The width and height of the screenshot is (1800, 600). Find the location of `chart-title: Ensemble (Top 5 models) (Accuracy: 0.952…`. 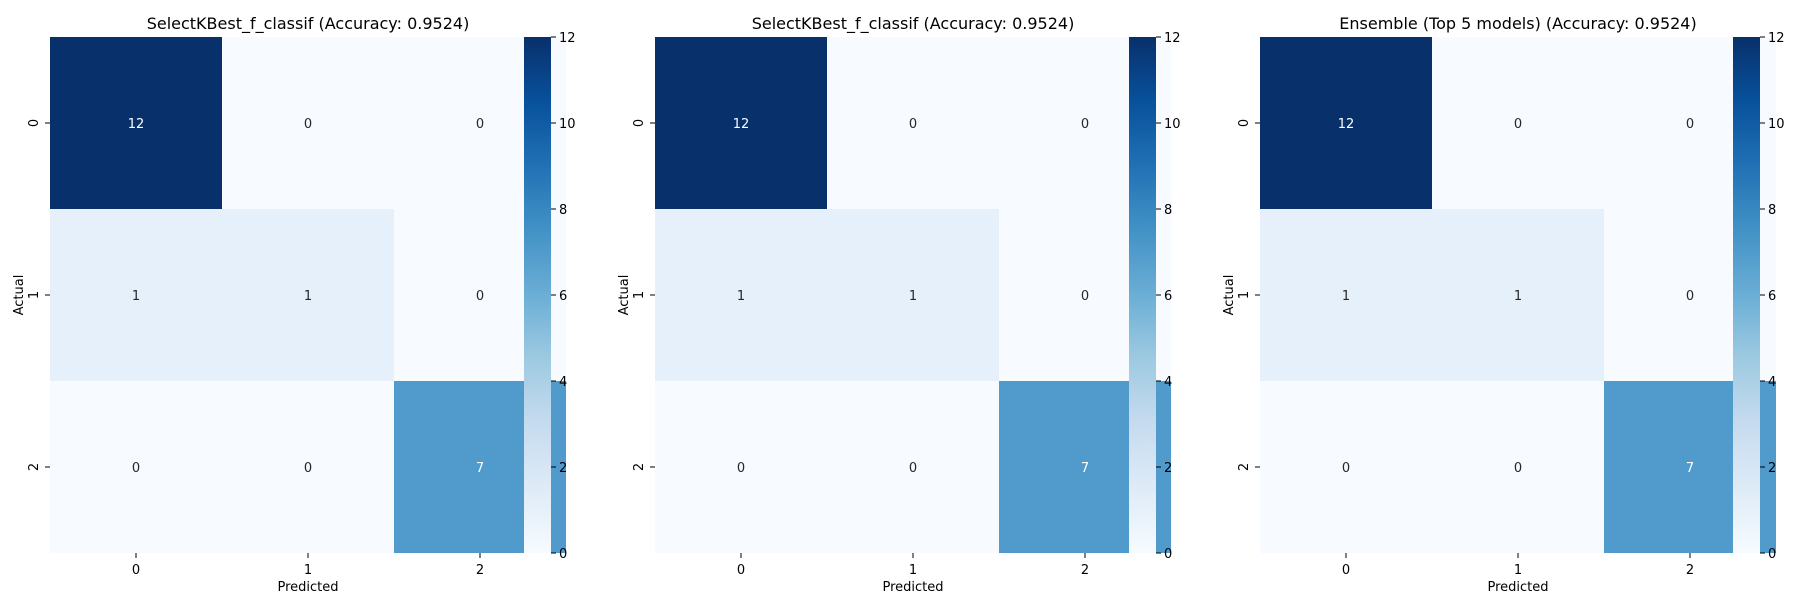

chart-title: Ensemble (Top 5 models) (Accuracy: 0.952… is located at coordinates (1517, 23).